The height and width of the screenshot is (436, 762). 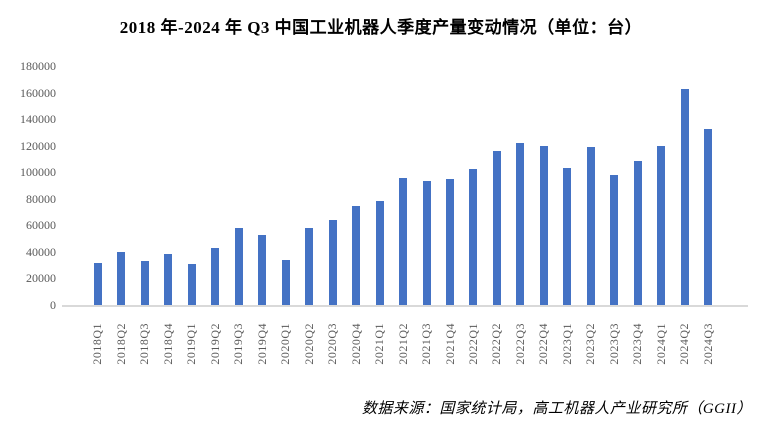 What do you see at coordinates (613, 344) in the screenshot?
I see `x-tick-label: 2023Q3` at bounding box center [613, 344].